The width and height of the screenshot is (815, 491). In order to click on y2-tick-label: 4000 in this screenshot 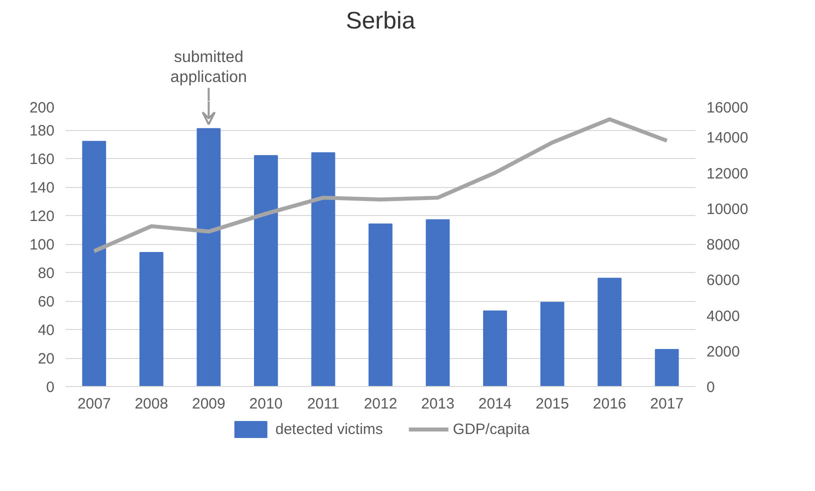, I will do `click(723, 316)`.